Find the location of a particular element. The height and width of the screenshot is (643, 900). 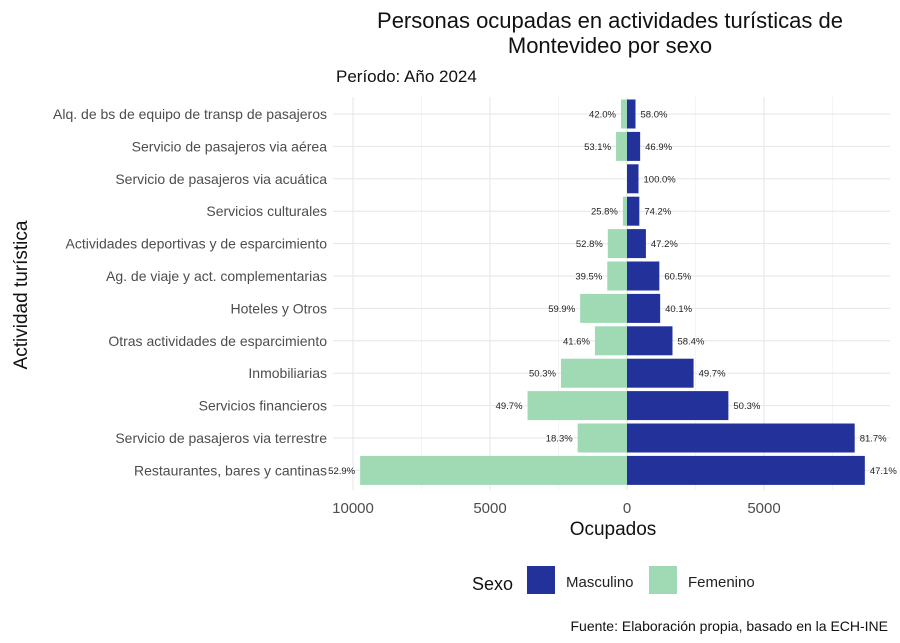

category-label: Otras actividades de esparcimiento is located at coordinates (217, 341).